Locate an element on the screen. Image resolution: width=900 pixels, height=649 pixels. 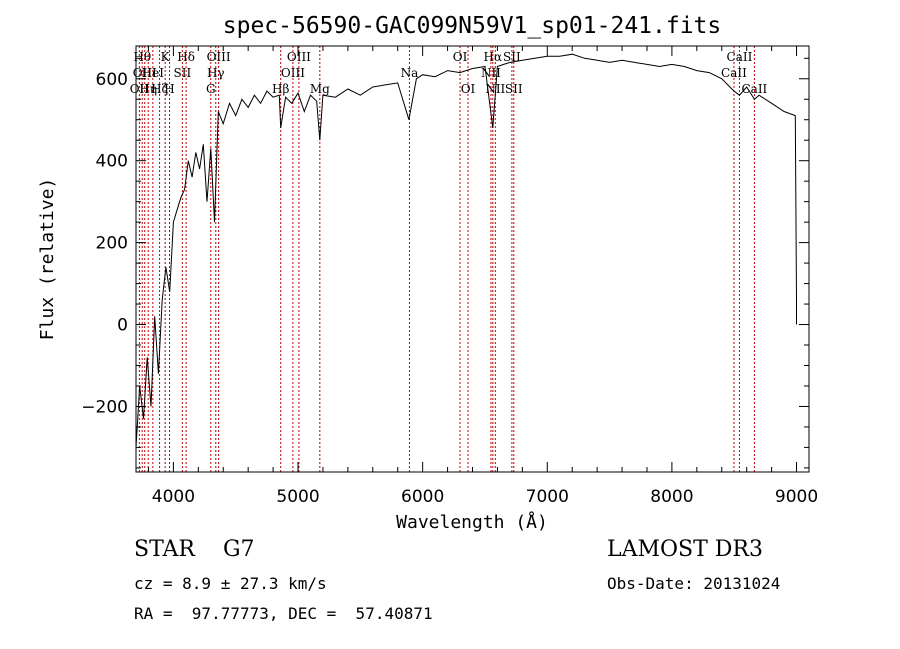
survey-name: LAMOST DR3 is located at coordinates (685, 549).